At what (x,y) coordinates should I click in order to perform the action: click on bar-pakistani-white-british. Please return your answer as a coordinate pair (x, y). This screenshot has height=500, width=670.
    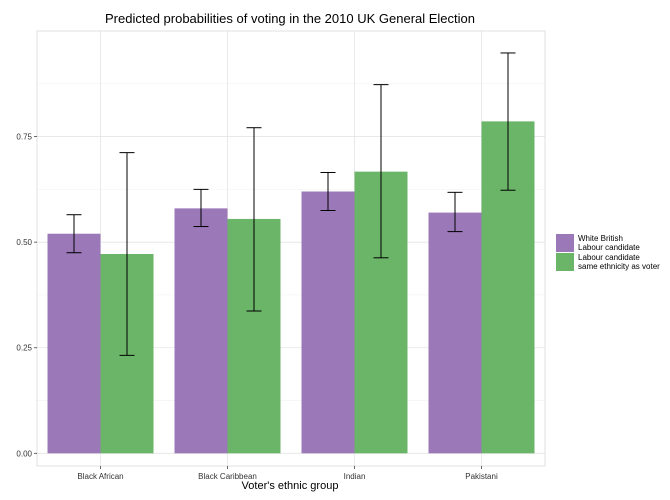
    Looking at the image, I should click on (455, 333).